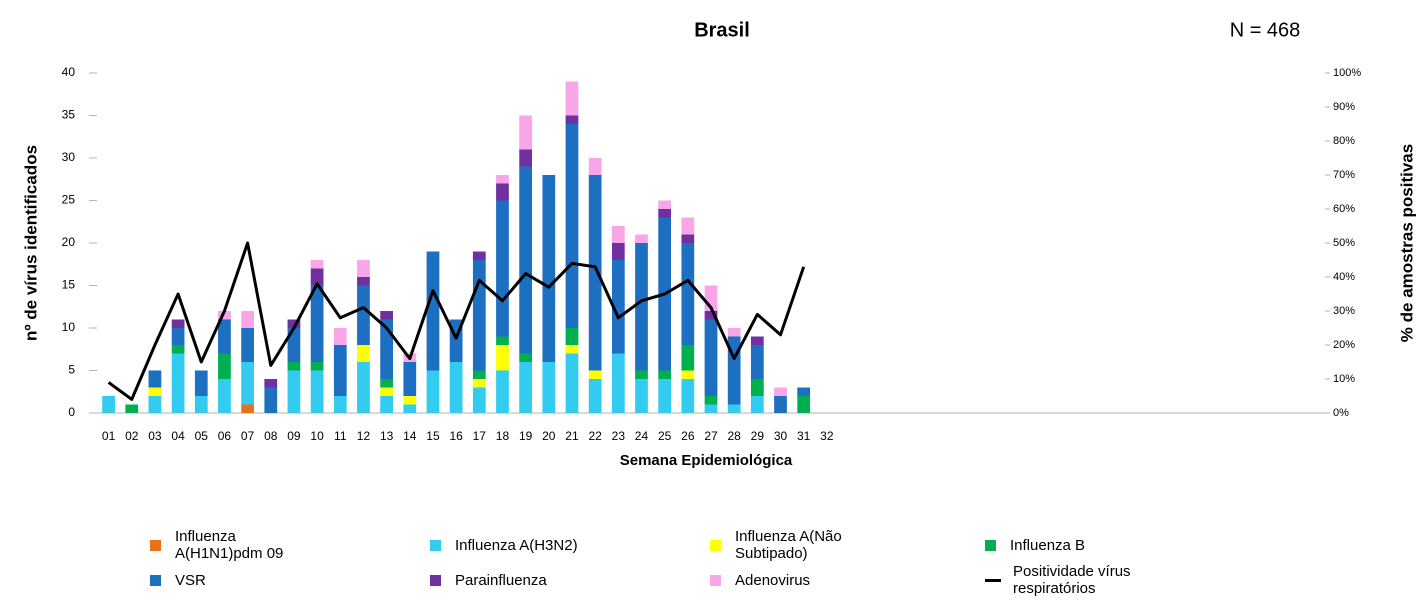 The width and height of the screenshot is (1426, 604). What do you see at coordinates (665, 436) in the screenshot?
I see `x-tick-label: 25` at bounding box center [665, 436].